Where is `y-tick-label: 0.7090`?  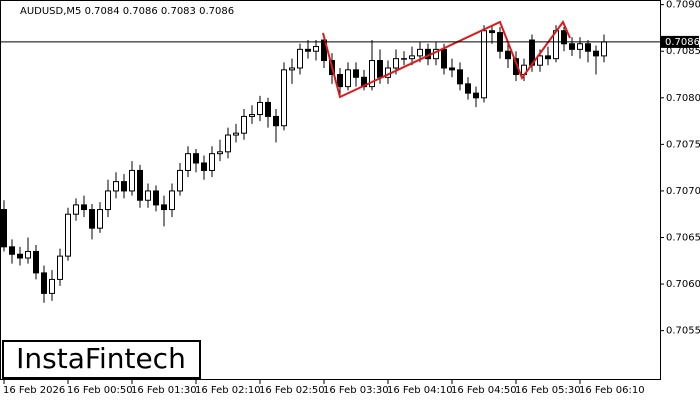 y-tick-label: 0.7090 is located at coordinates (683, 5).